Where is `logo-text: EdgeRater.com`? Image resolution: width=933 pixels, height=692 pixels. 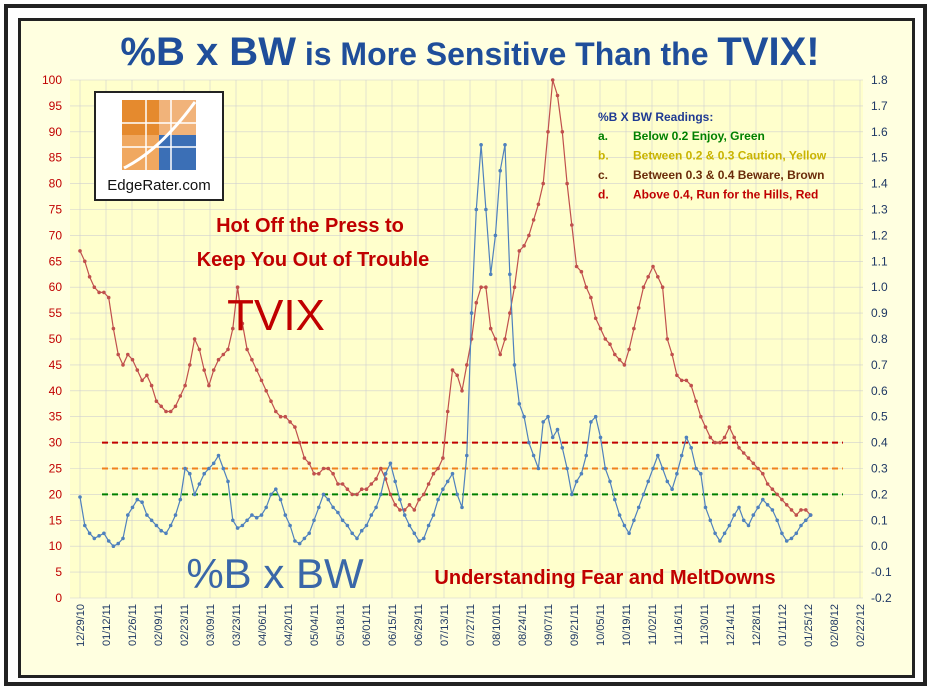
logo-text: EdgeRater.com is located at coordinates (158, 185).